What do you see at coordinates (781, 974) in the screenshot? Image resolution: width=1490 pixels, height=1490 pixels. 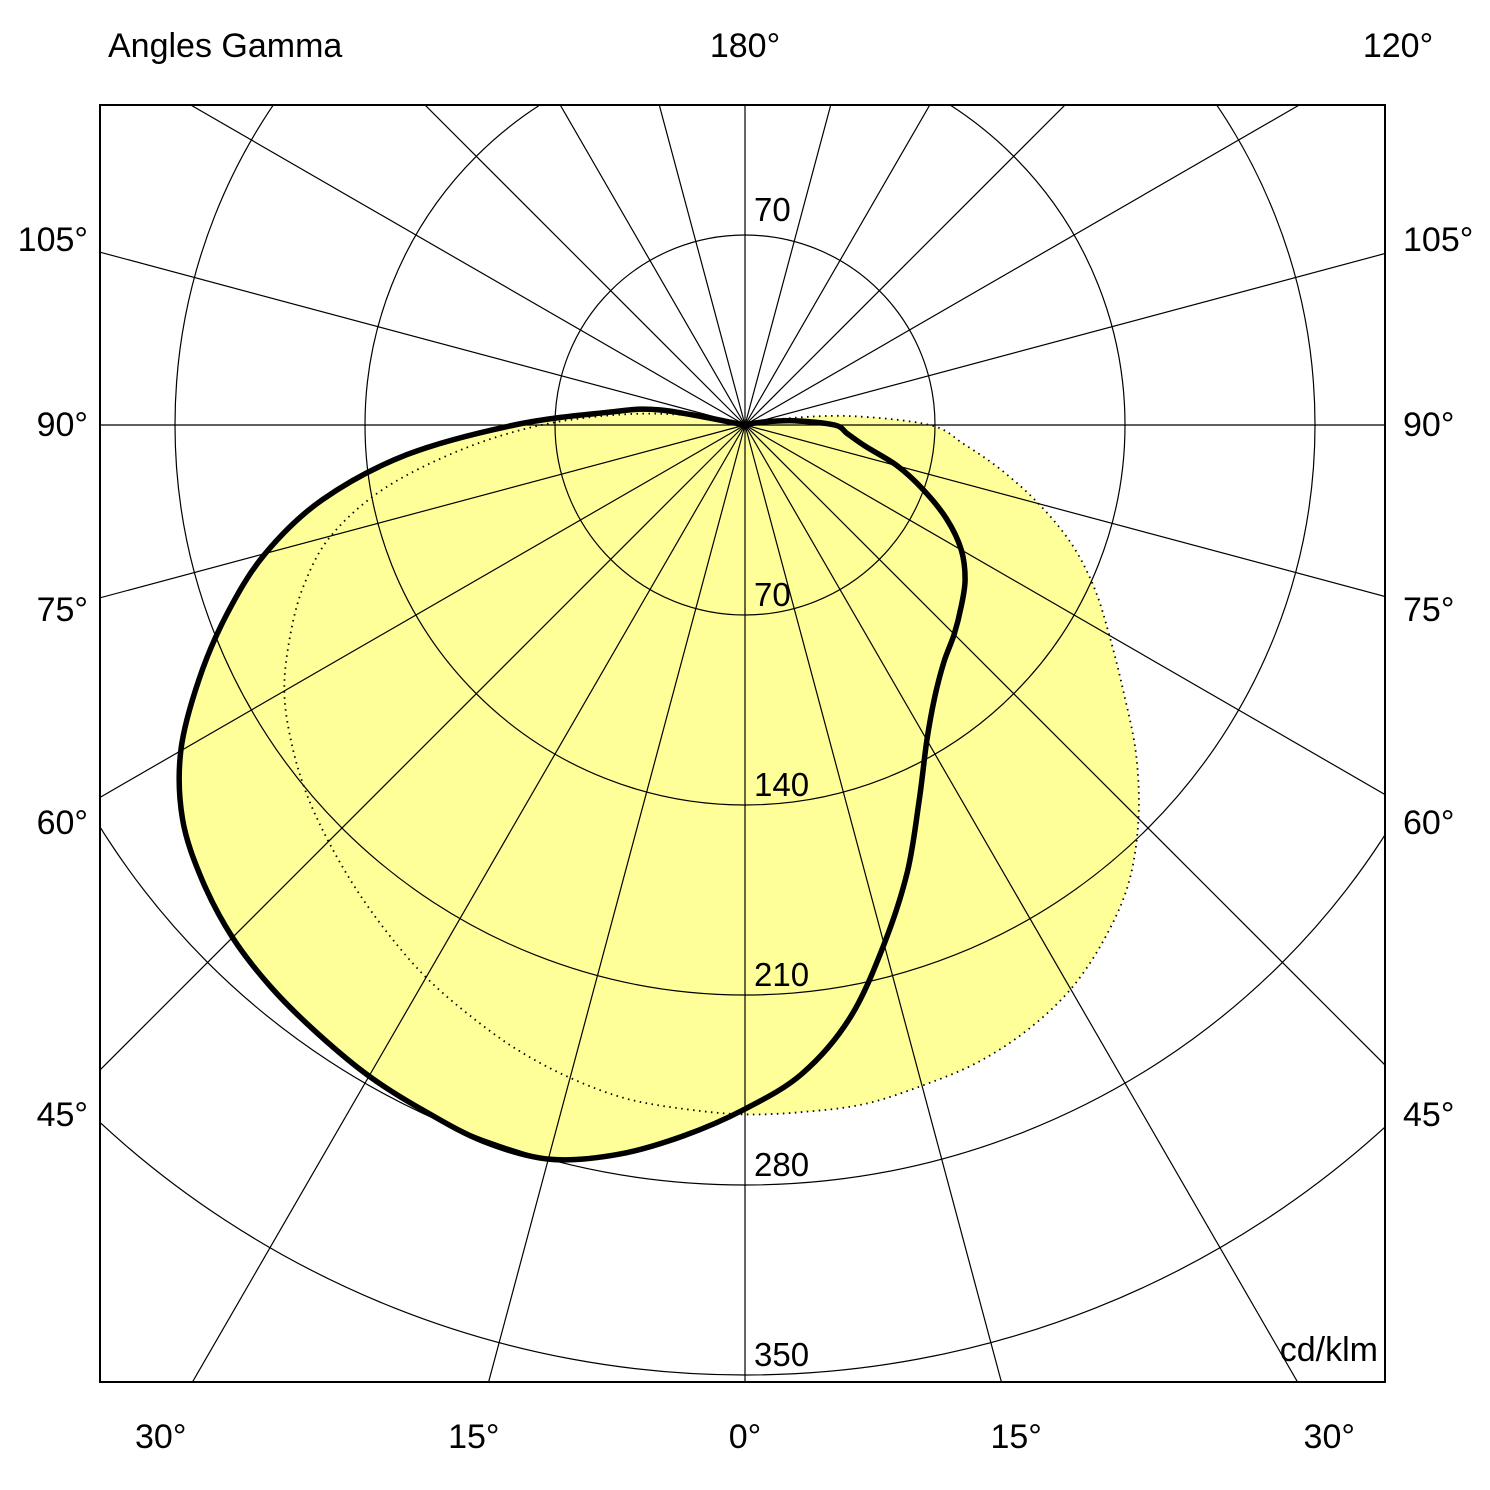 I see `radial-tick-label: 210` at bounding box center [781, 974].